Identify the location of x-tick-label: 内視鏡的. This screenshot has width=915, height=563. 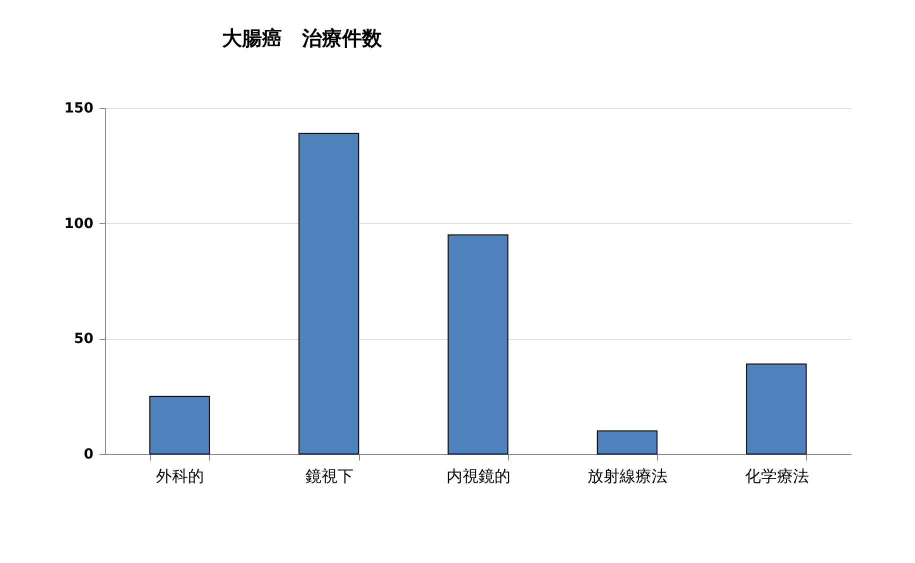
(478, 476).